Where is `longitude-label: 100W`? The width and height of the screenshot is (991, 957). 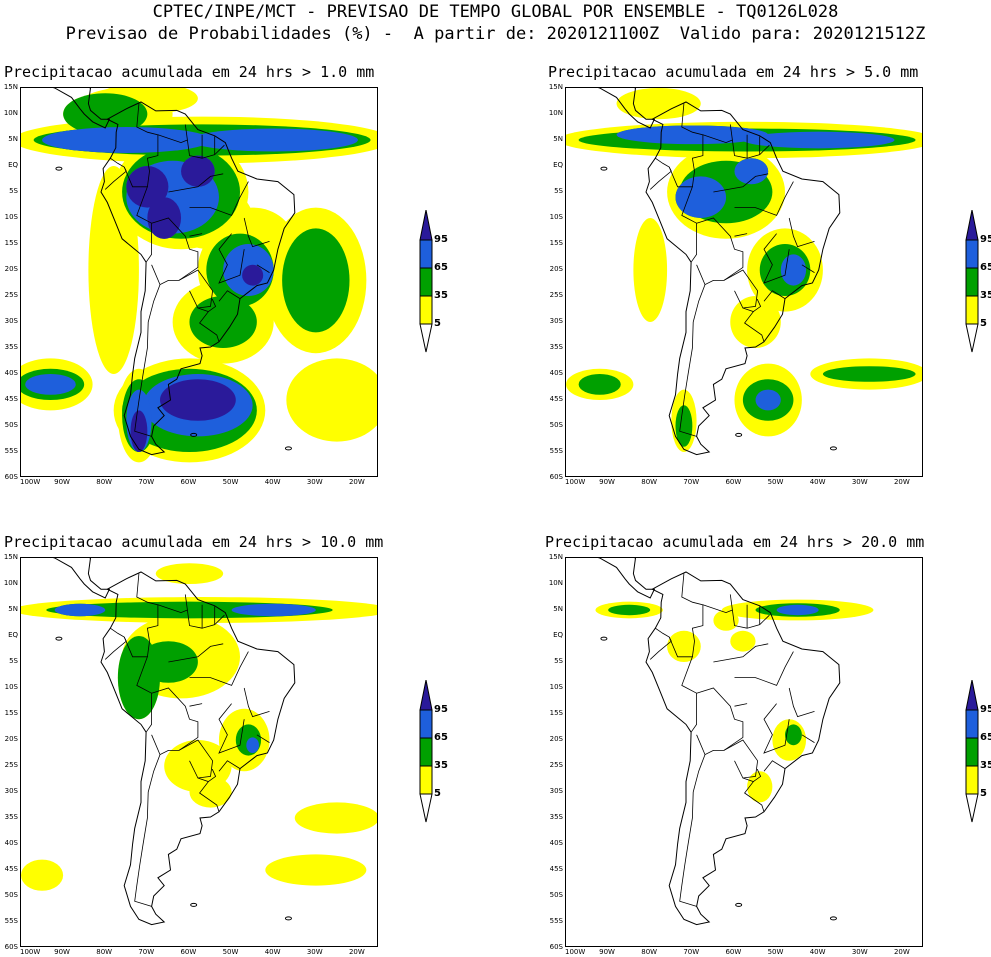 longitude-label: 100W is located at coordinates (30, 482).